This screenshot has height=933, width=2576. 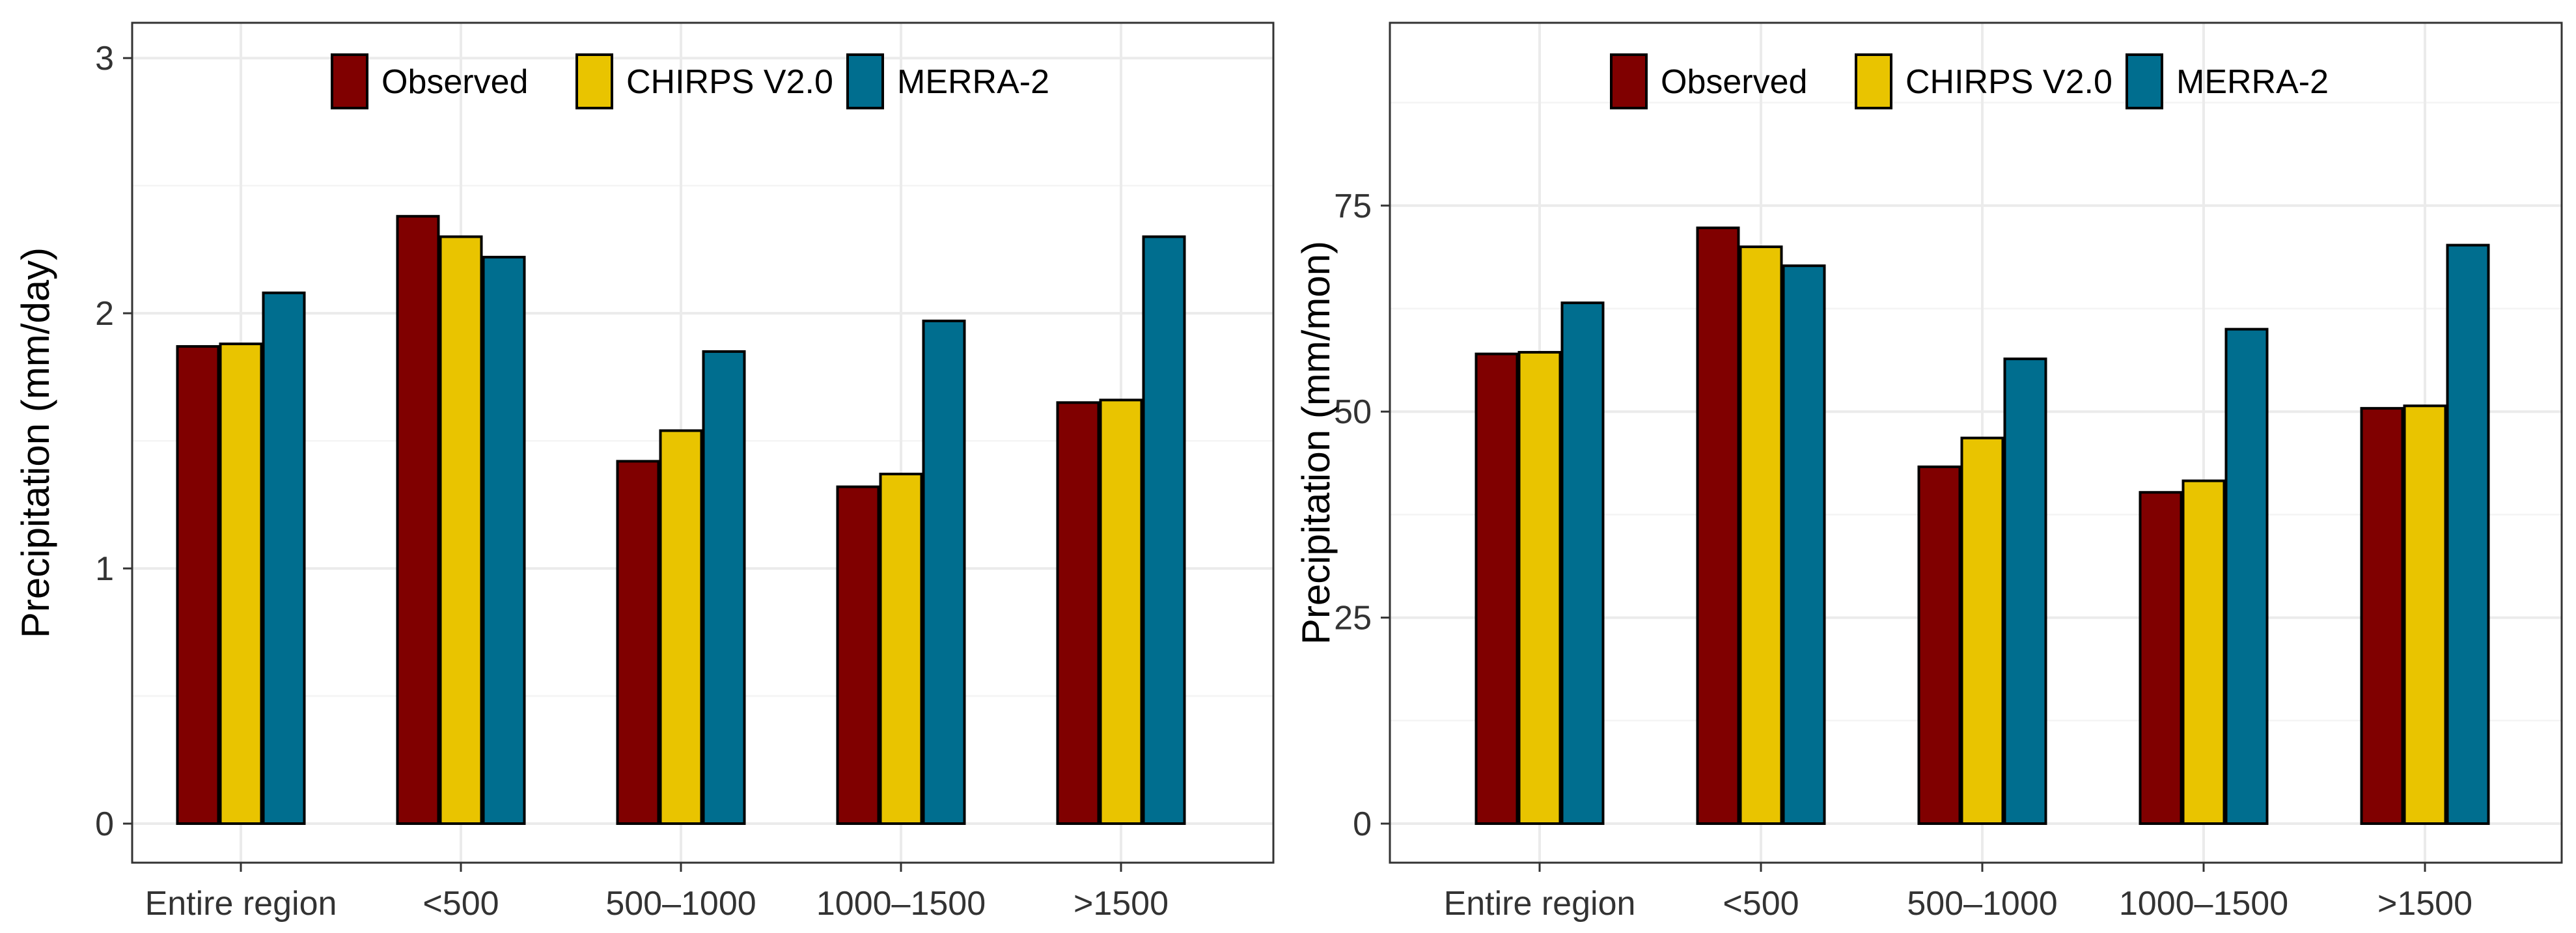 What do you see at coordinates (1316, 443) in the screenshot?
I see `y-axis-title: Precipitation (mm/mon)` at bounding box center [1316, 443].